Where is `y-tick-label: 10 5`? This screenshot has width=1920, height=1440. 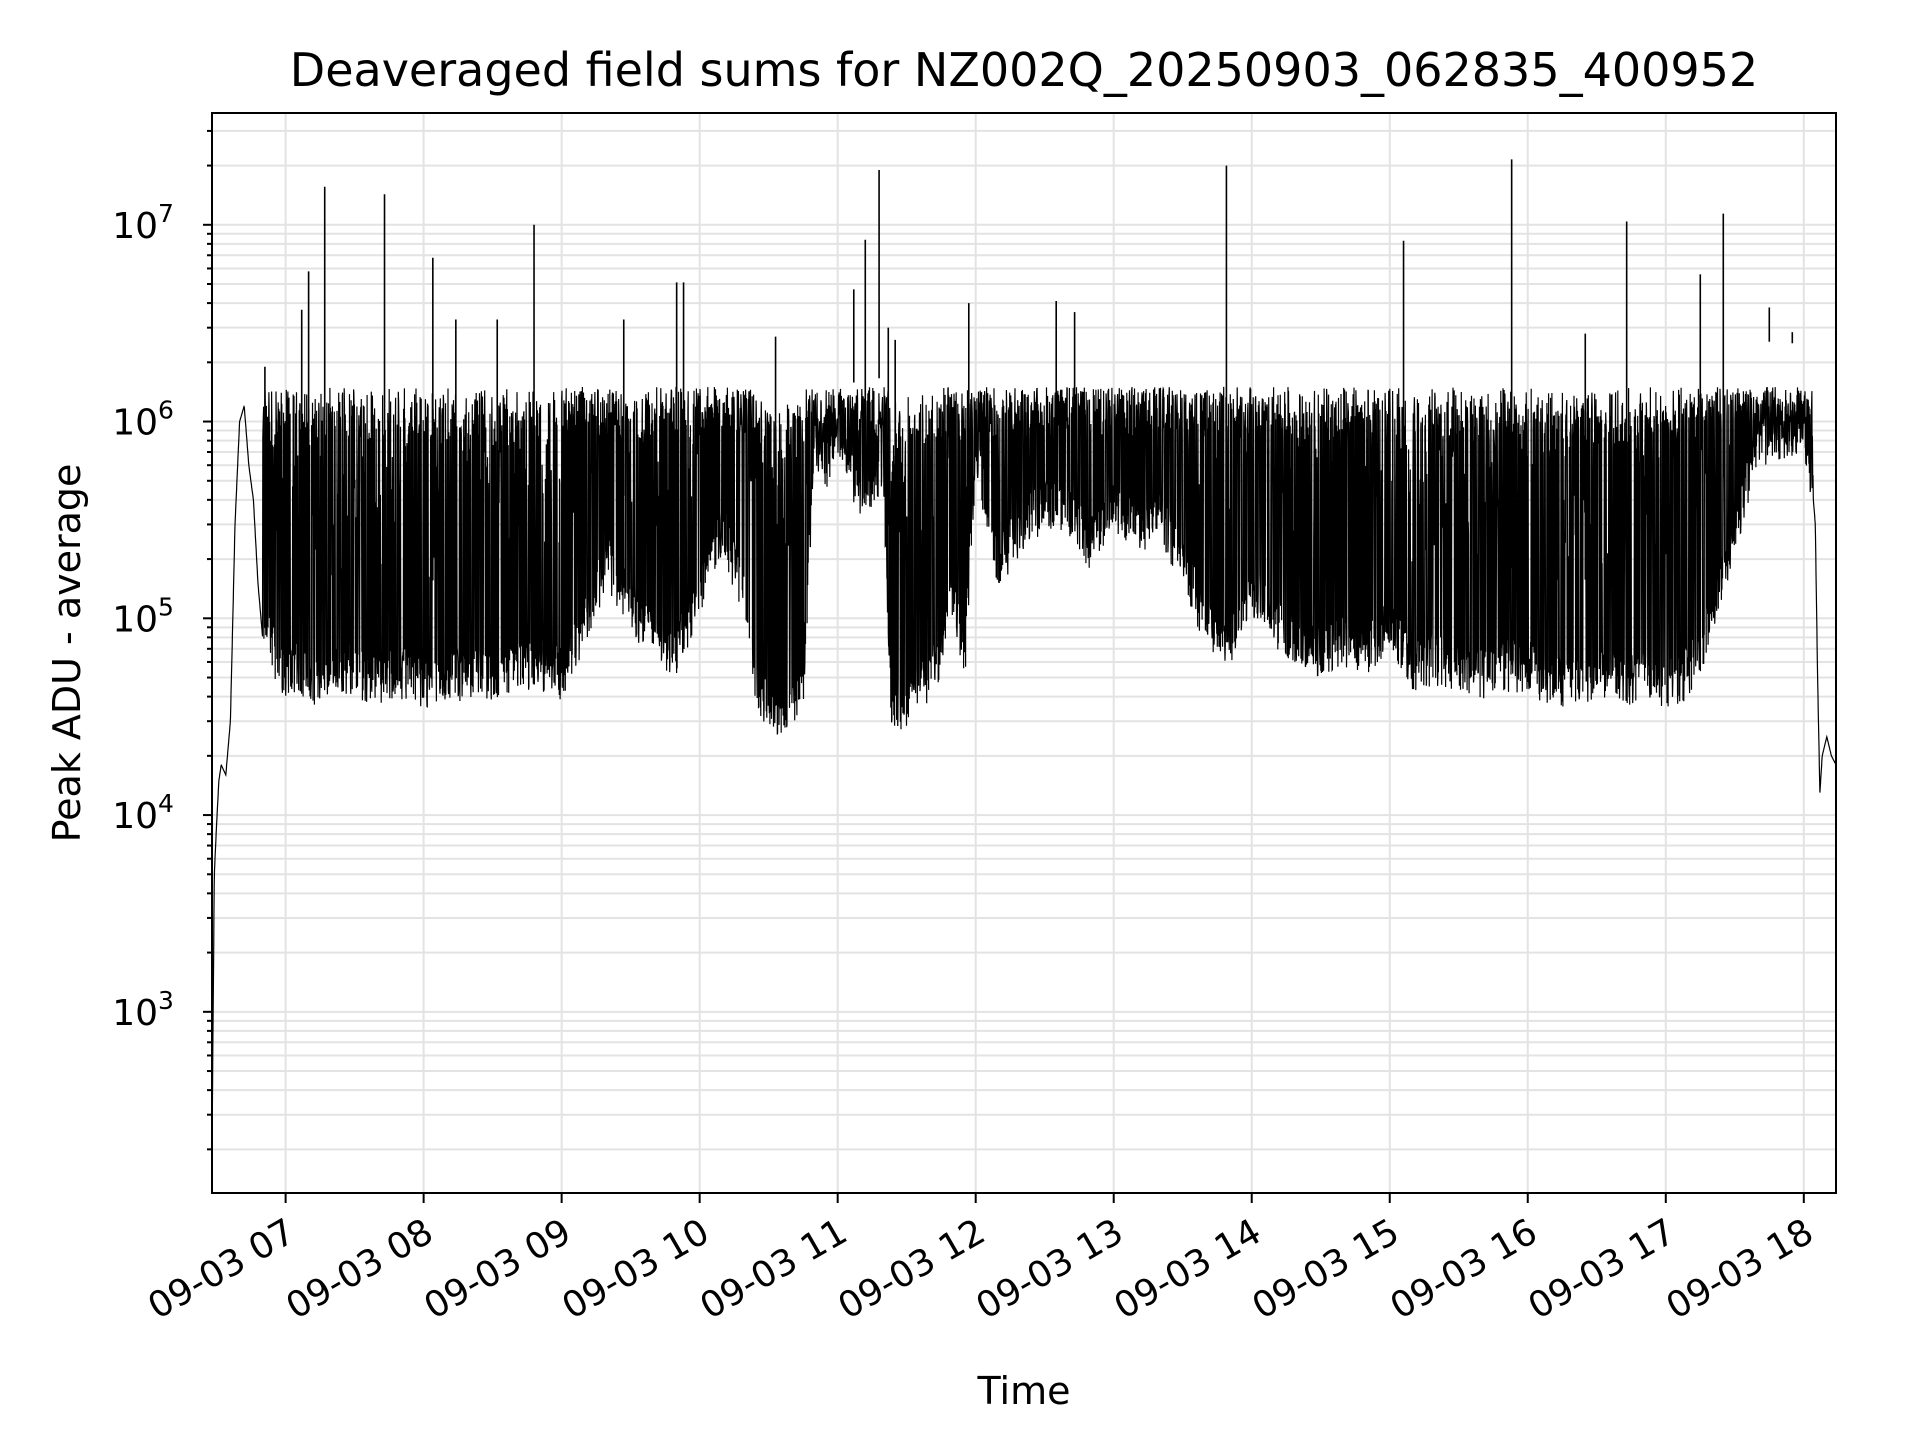 y-tick-label: 10 5 is located at coordinates (143, 616).